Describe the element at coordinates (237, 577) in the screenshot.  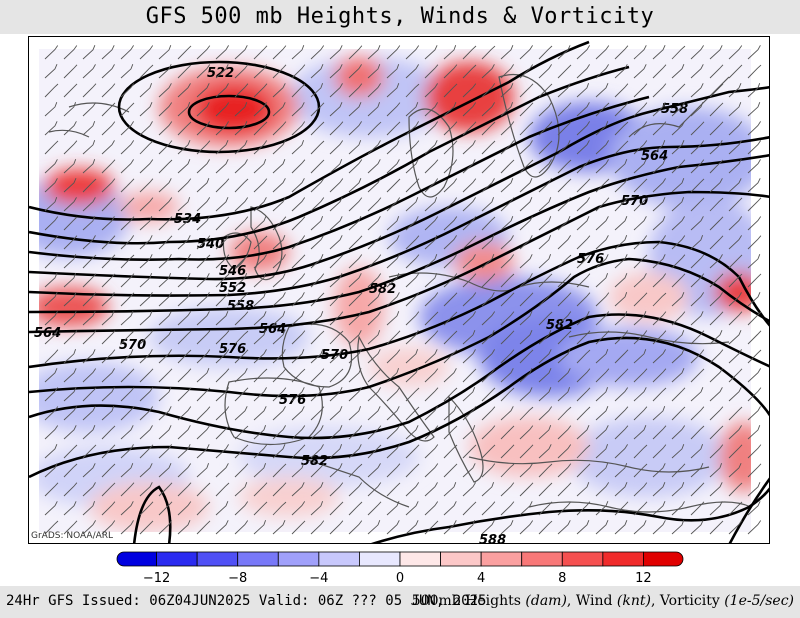
I see `colorbar-tick-label: −8` at that location.